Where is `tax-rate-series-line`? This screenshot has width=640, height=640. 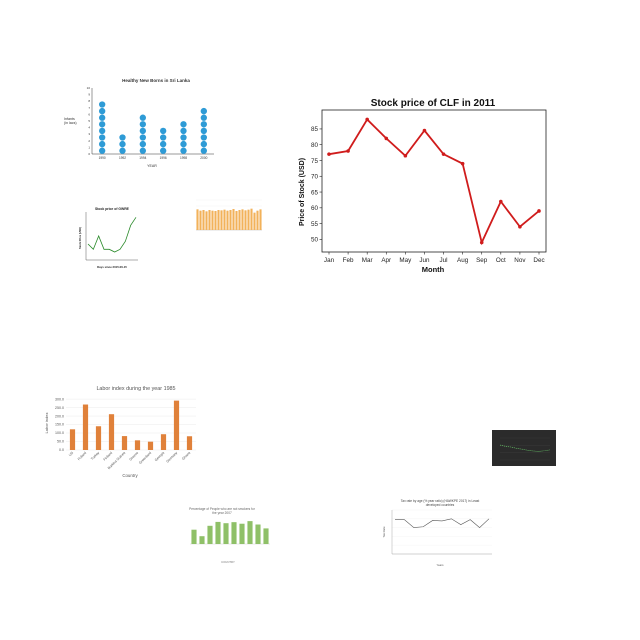 tax-rate-series-line is located at coordinates (442, 523).